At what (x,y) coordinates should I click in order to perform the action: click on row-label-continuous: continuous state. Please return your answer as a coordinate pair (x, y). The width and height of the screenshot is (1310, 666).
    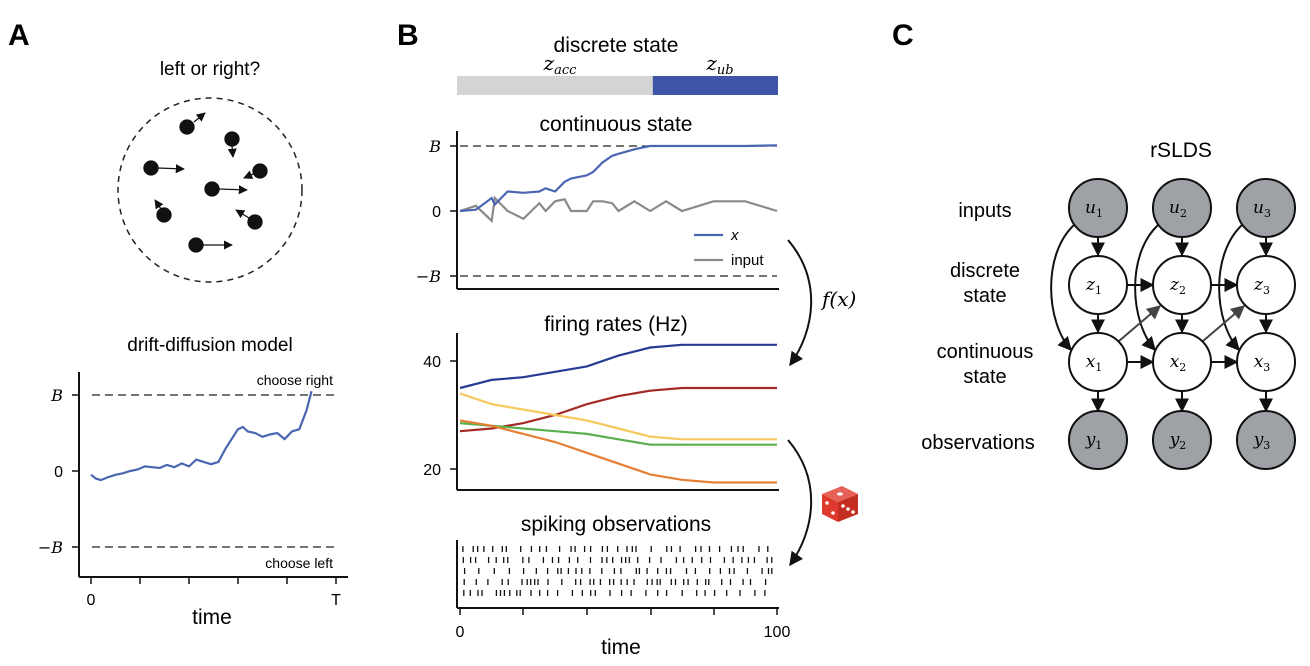
    Looking at the image, I should click on (985, 364).